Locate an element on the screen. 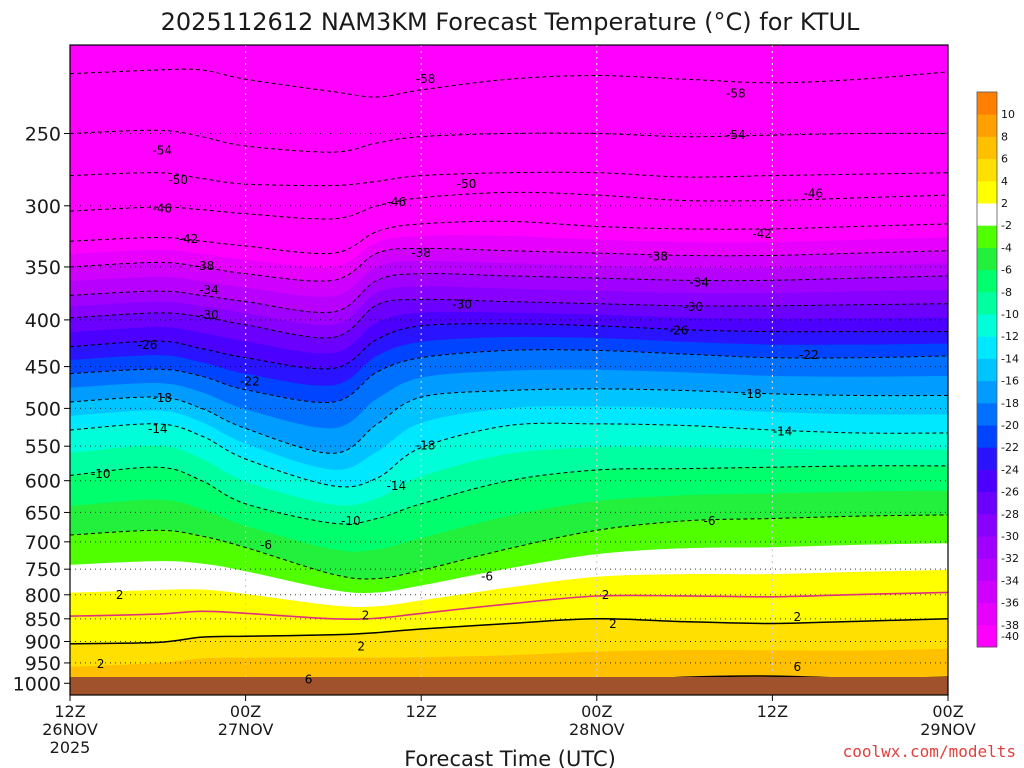  colorbar-frame is located at coordinates (987, 369).